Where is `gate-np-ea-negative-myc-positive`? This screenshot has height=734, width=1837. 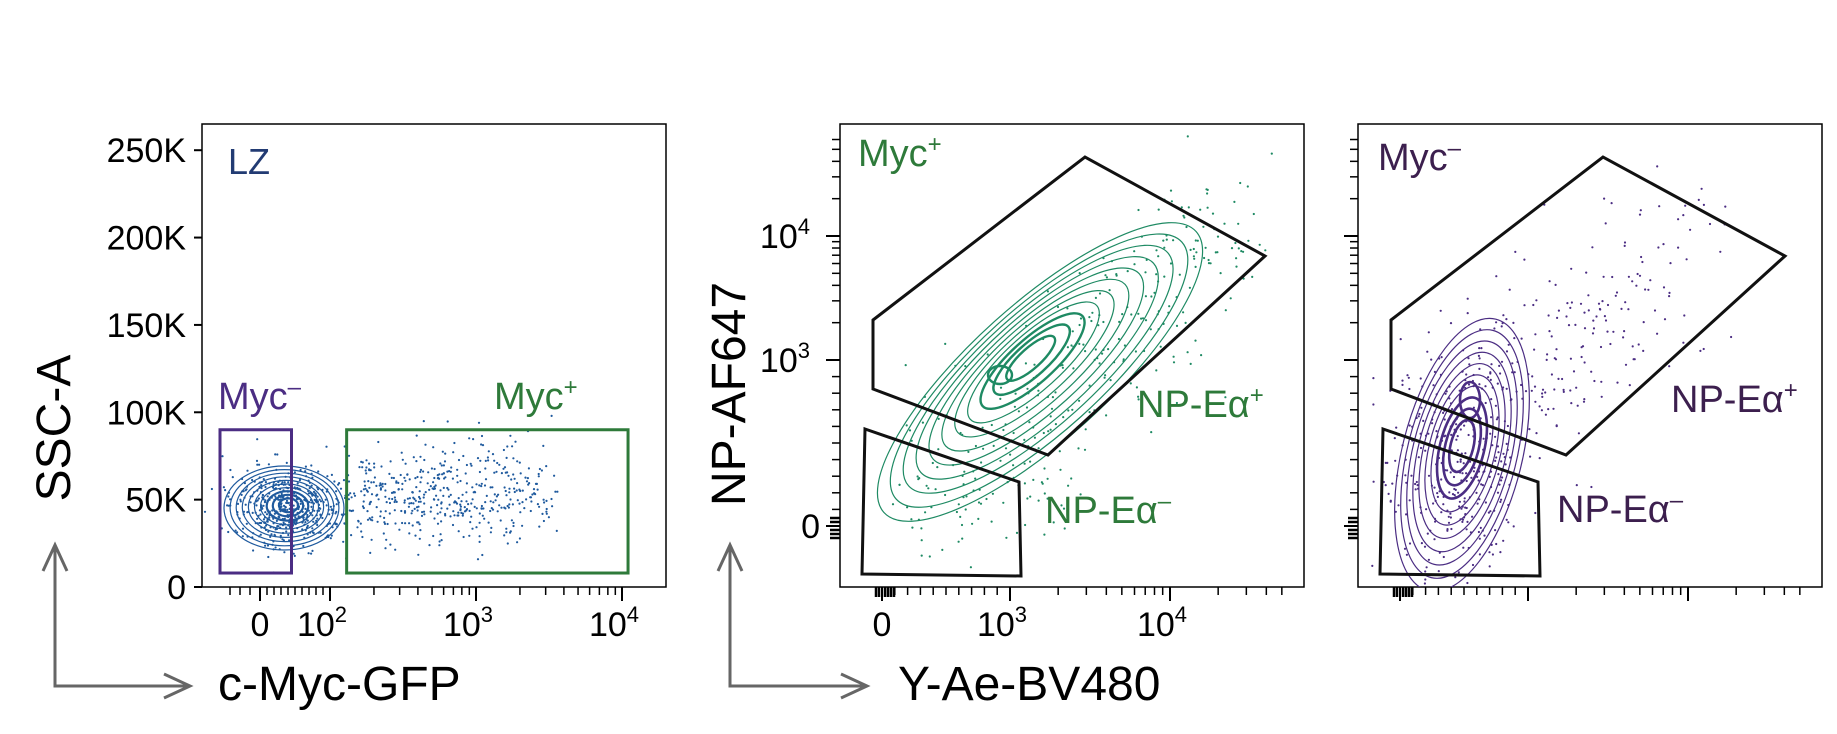
gate-np-ea-negative-myc-positive is located at coordinates (941, 502).